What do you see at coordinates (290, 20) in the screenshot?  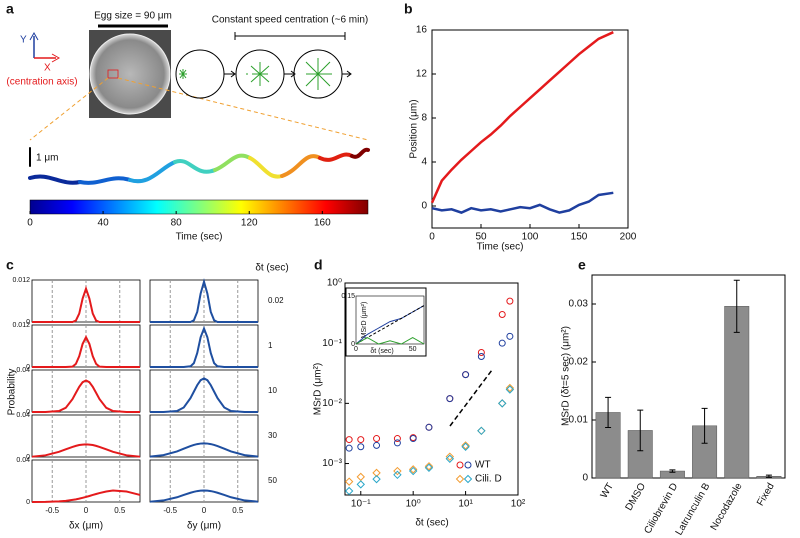 I see `label: Constant speed centration (~6 min)` at bounding box center [290, 20].